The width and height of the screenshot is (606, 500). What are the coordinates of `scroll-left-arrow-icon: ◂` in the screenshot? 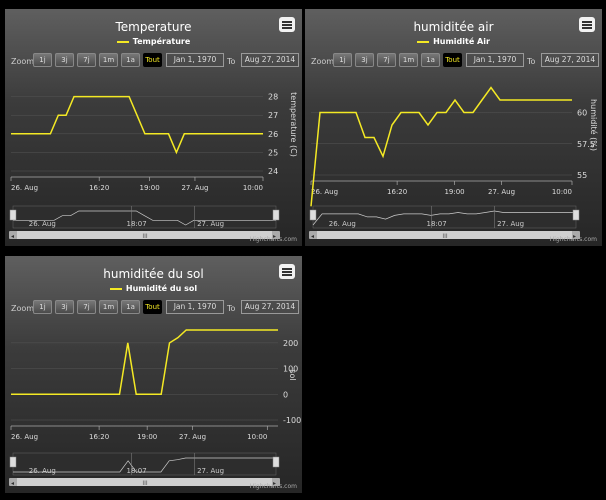 It's located at (12, 483).